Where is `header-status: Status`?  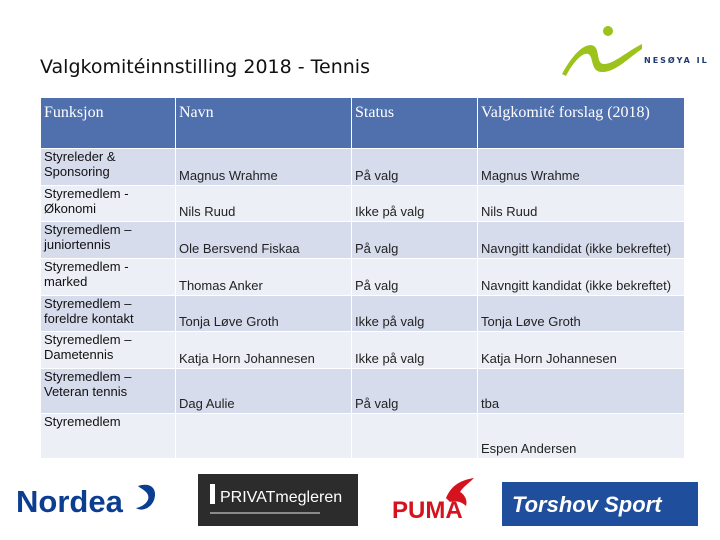 header-status: Status is located at coordinates (414, 123).